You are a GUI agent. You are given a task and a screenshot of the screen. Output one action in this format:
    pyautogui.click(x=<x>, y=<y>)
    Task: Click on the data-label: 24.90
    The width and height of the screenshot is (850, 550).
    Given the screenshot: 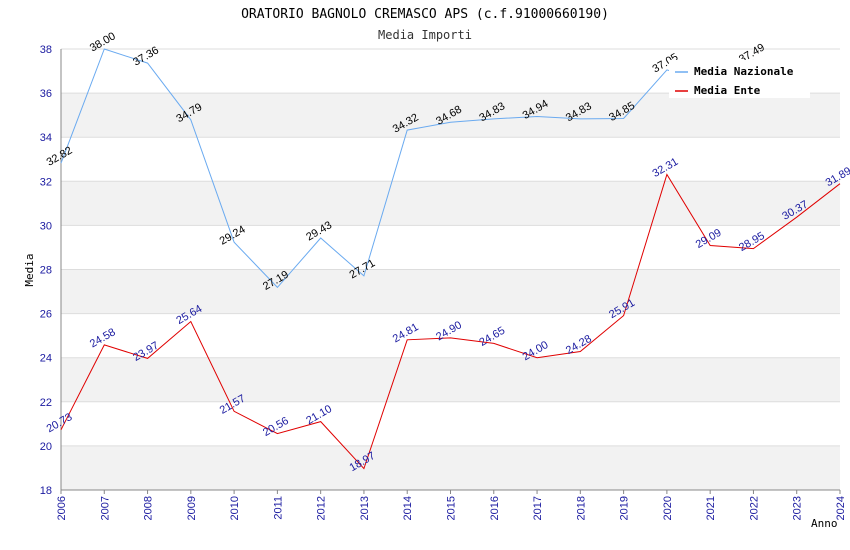 What is the action you would take?
    pyautogui.click(x=449, y=331)
    